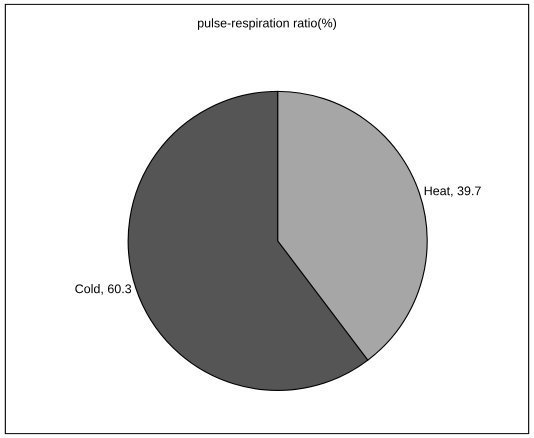  I want to click on chart-title: pulse-respiration ratio(%), so click(267, 24).